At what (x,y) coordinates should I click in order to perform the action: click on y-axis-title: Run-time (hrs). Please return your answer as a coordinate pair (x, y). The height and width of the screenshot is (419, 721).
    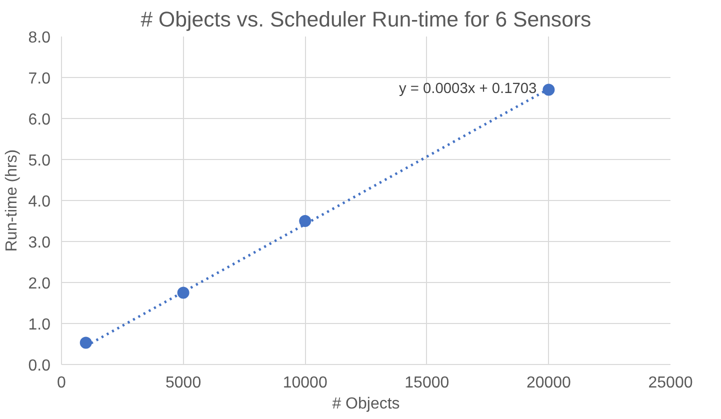
    Looking at the image, I should click on (11, 200).